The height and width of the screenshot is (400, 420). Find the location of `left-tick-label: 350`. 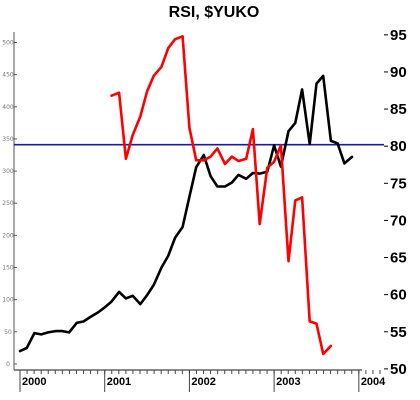

left-tick-label: 350 is located at coordinates (8, 139).